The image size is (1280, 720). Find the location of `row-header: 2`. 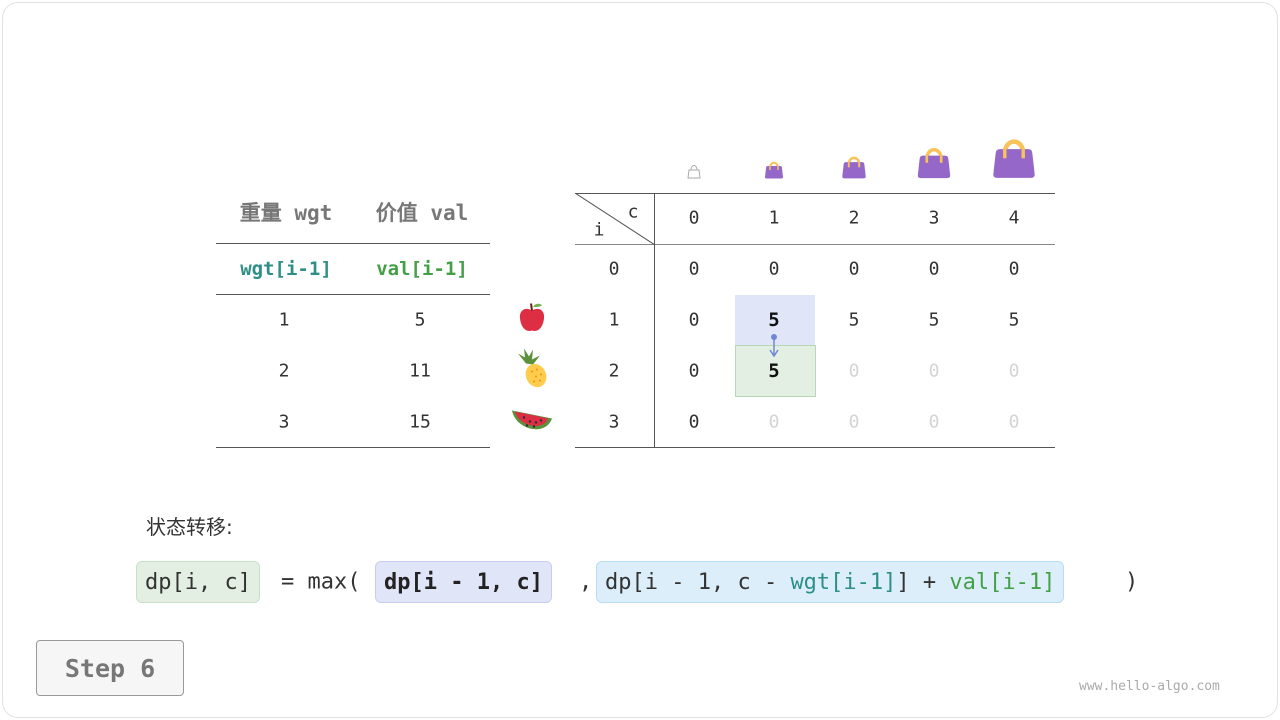

row-header: 2 is located at coordinates (614, 371).